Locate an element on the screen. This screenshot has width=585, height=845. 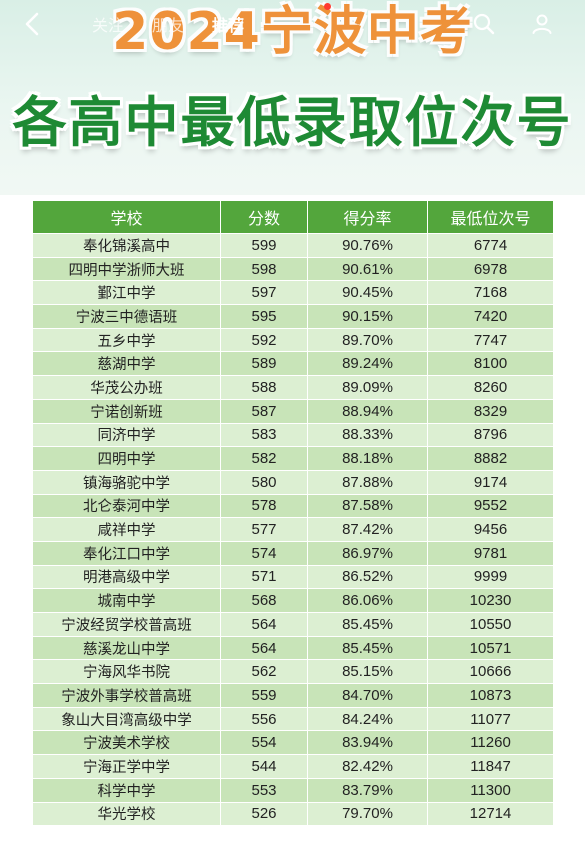
score-cell: 588 is located at coordinates (264, 387).